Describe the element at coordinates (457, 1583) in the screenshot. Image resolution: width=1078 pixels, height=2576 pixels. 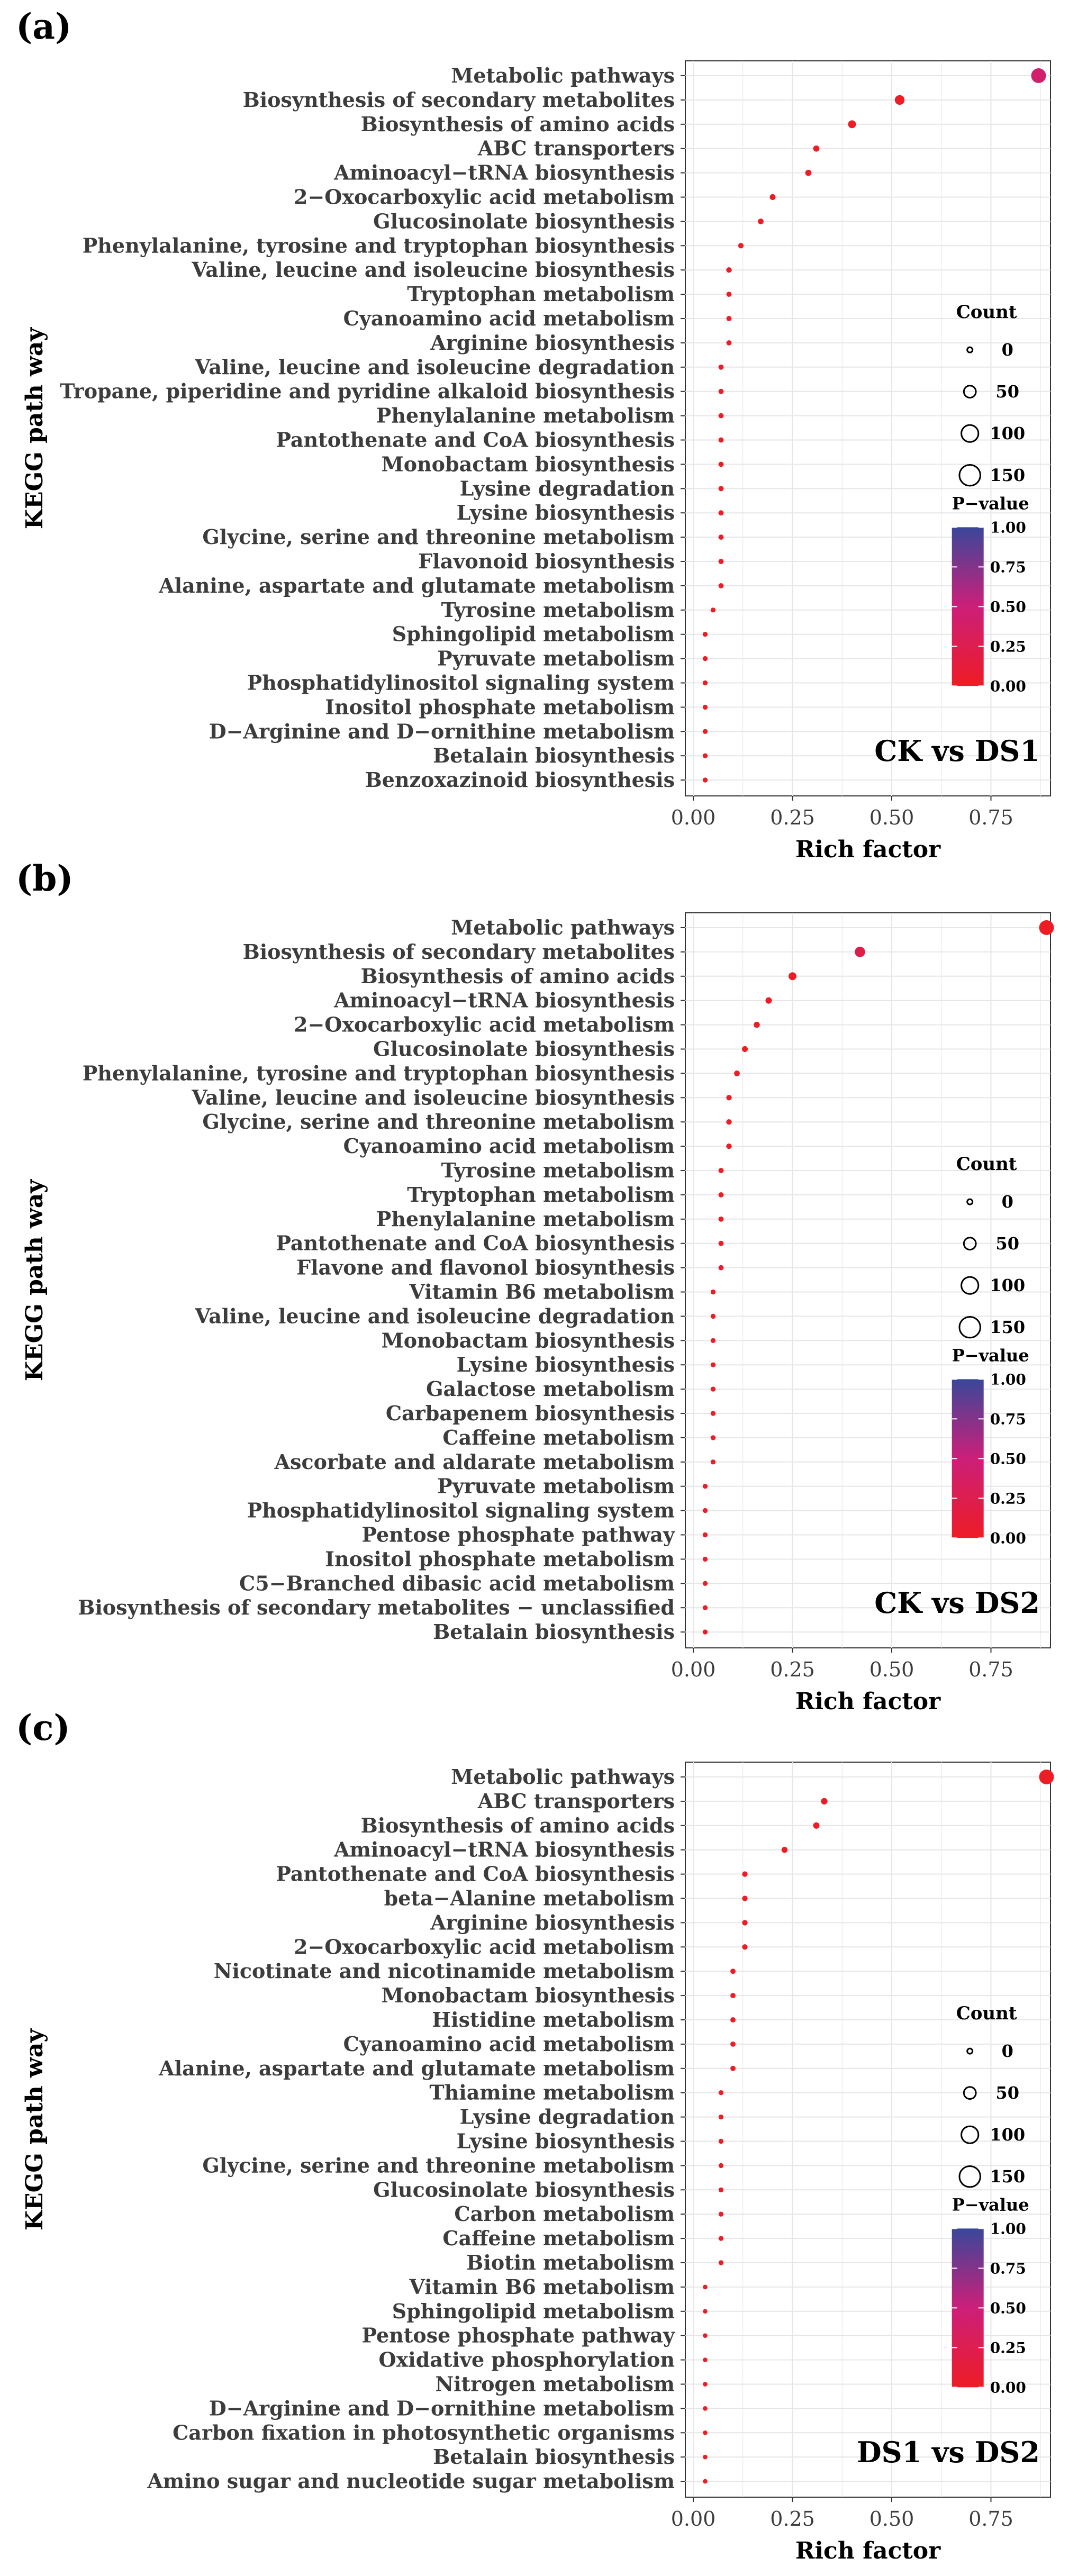
I see `category-label: C5−Branched dibasic acid metabolism` at that location.